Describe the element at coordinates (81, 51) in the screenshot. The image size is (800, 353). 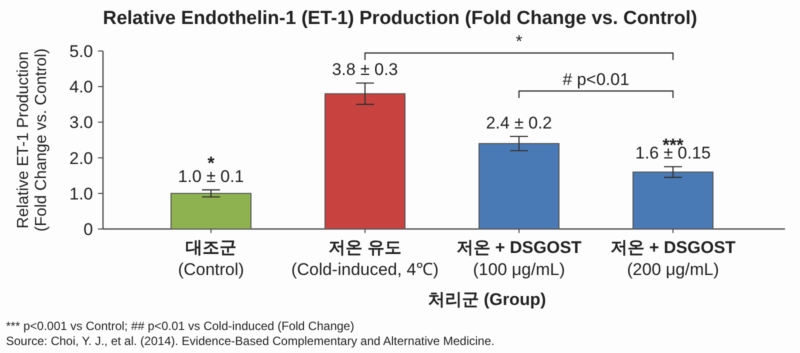
I see `y-tick-label: 5.0` at that location.